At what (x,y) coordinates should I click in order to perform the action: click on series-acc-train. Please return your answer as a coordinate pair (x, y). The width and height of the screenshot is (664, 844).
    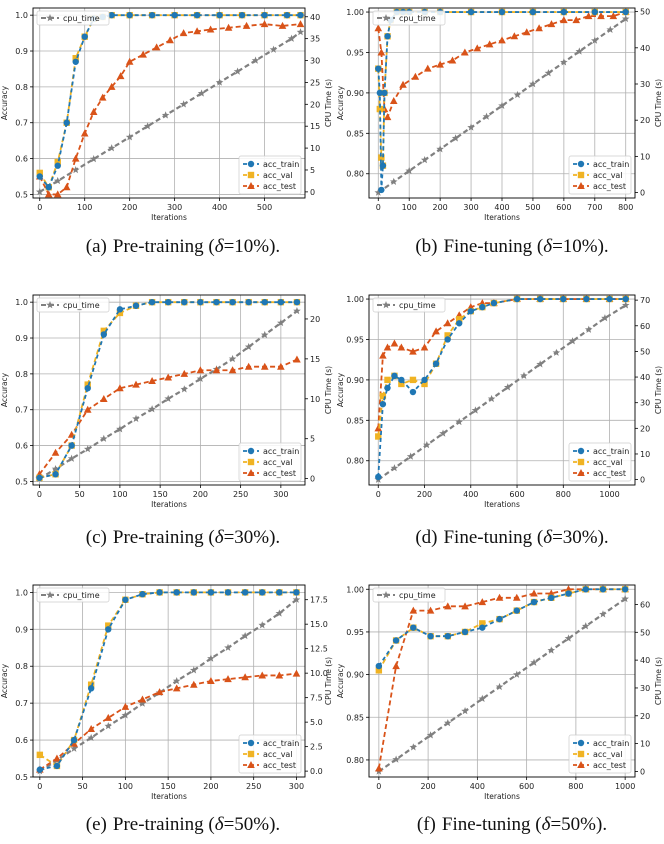
    Looking at the image, I should click on (502, 388).